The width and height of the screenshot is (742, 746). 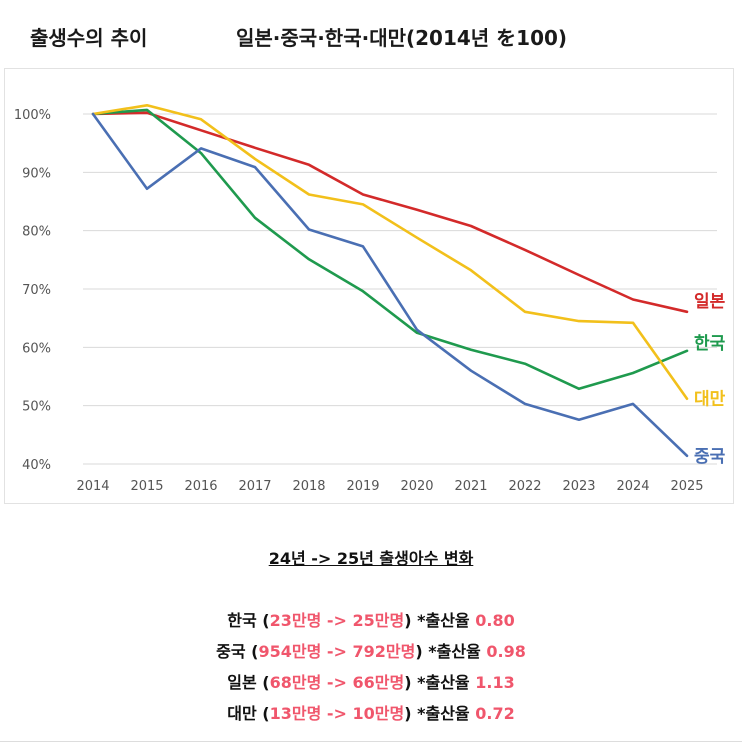 I want to click on y-tick-label: 90%, so click(x=36, y=173).